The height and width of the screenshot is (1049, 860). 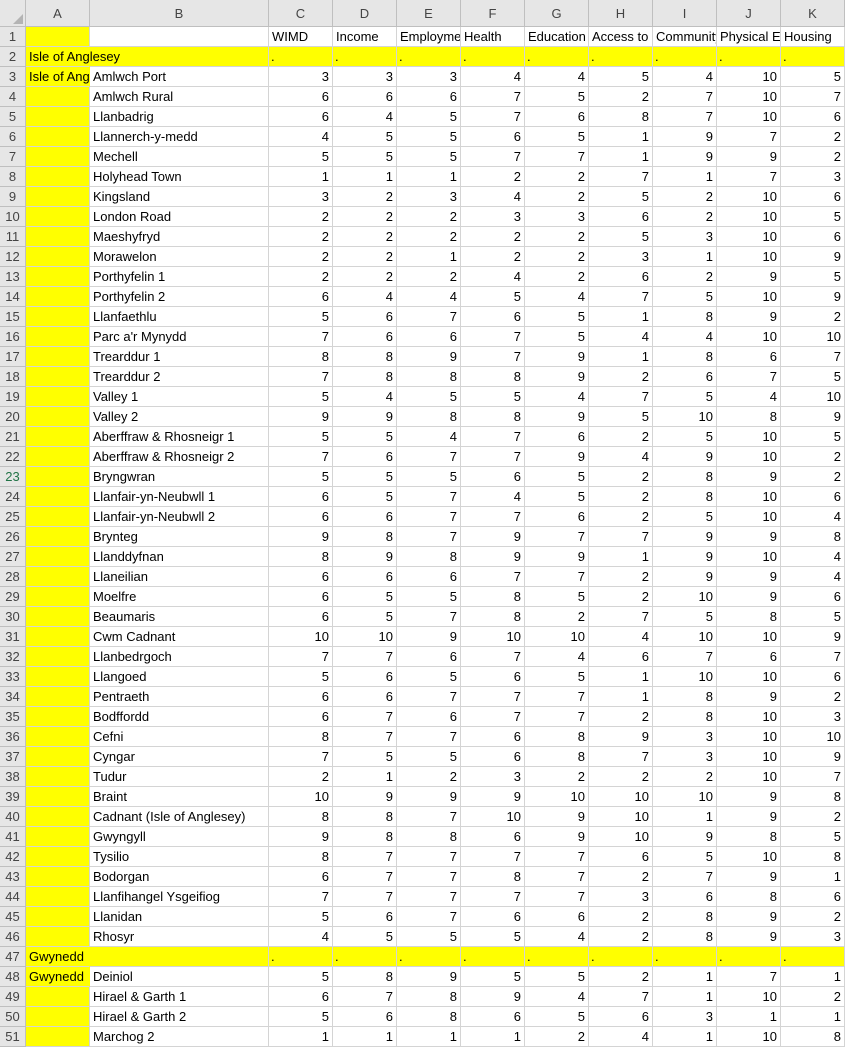 What do you see at coordinates (685, 237) in the screenshot?
I see `value-cell-i: 3` at bounding box center [685, 237].